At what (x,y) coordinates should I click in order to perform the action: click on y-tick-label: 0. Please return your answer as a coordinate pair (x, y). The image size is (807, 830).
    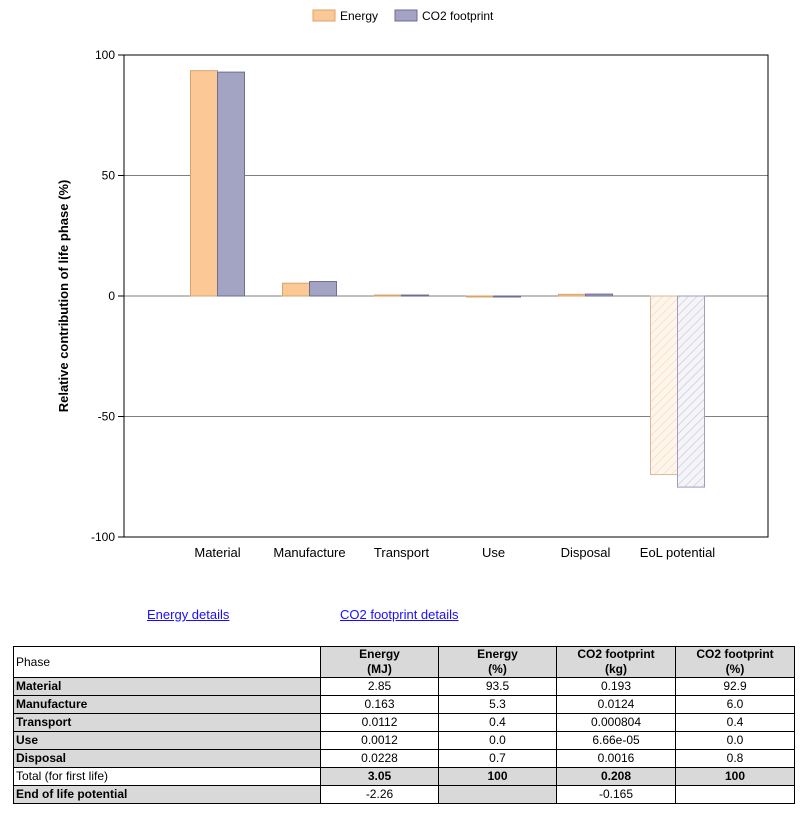
    Looking at the image, I should click on (111, 296).